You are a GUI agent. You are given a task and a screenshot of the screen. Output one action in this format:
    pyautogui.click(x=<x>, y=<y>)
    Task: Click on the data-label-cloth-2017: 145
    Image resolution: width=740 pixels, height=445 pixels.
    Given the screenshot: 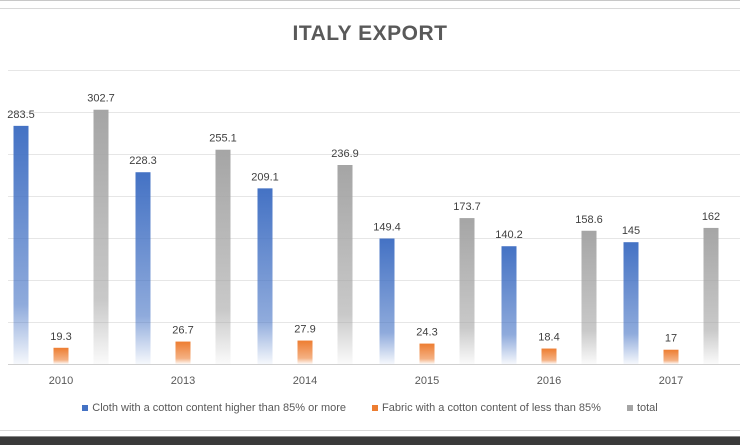 What is the action you would take?
    pyautogui.click(x=631, y=231)
    